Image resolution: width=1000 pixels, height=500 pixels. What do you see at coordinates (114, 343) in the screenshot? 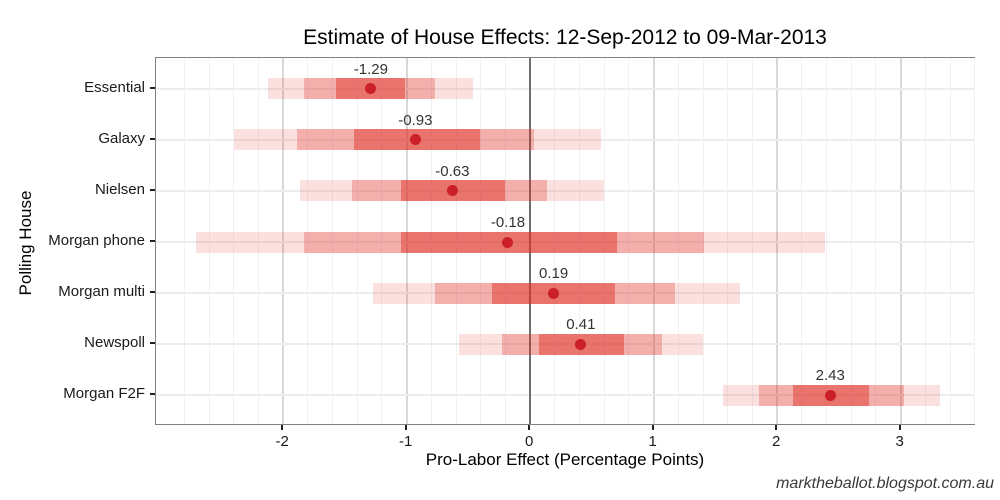
I see `y-tick-label: Newspoll` at bounding box center [114, 343].